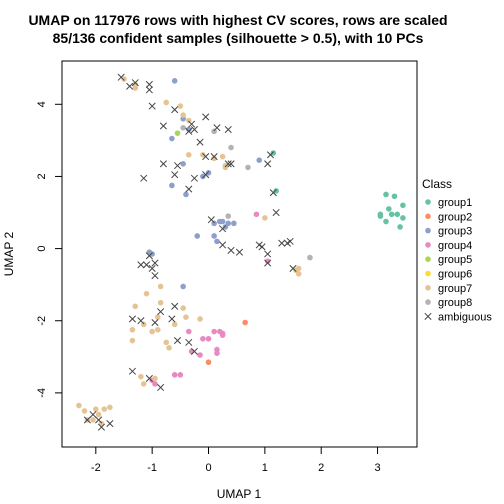 This screenshot has height=504, width=504. I want to click on point-ambiguous-30-stroke-b, so click(211, 220).